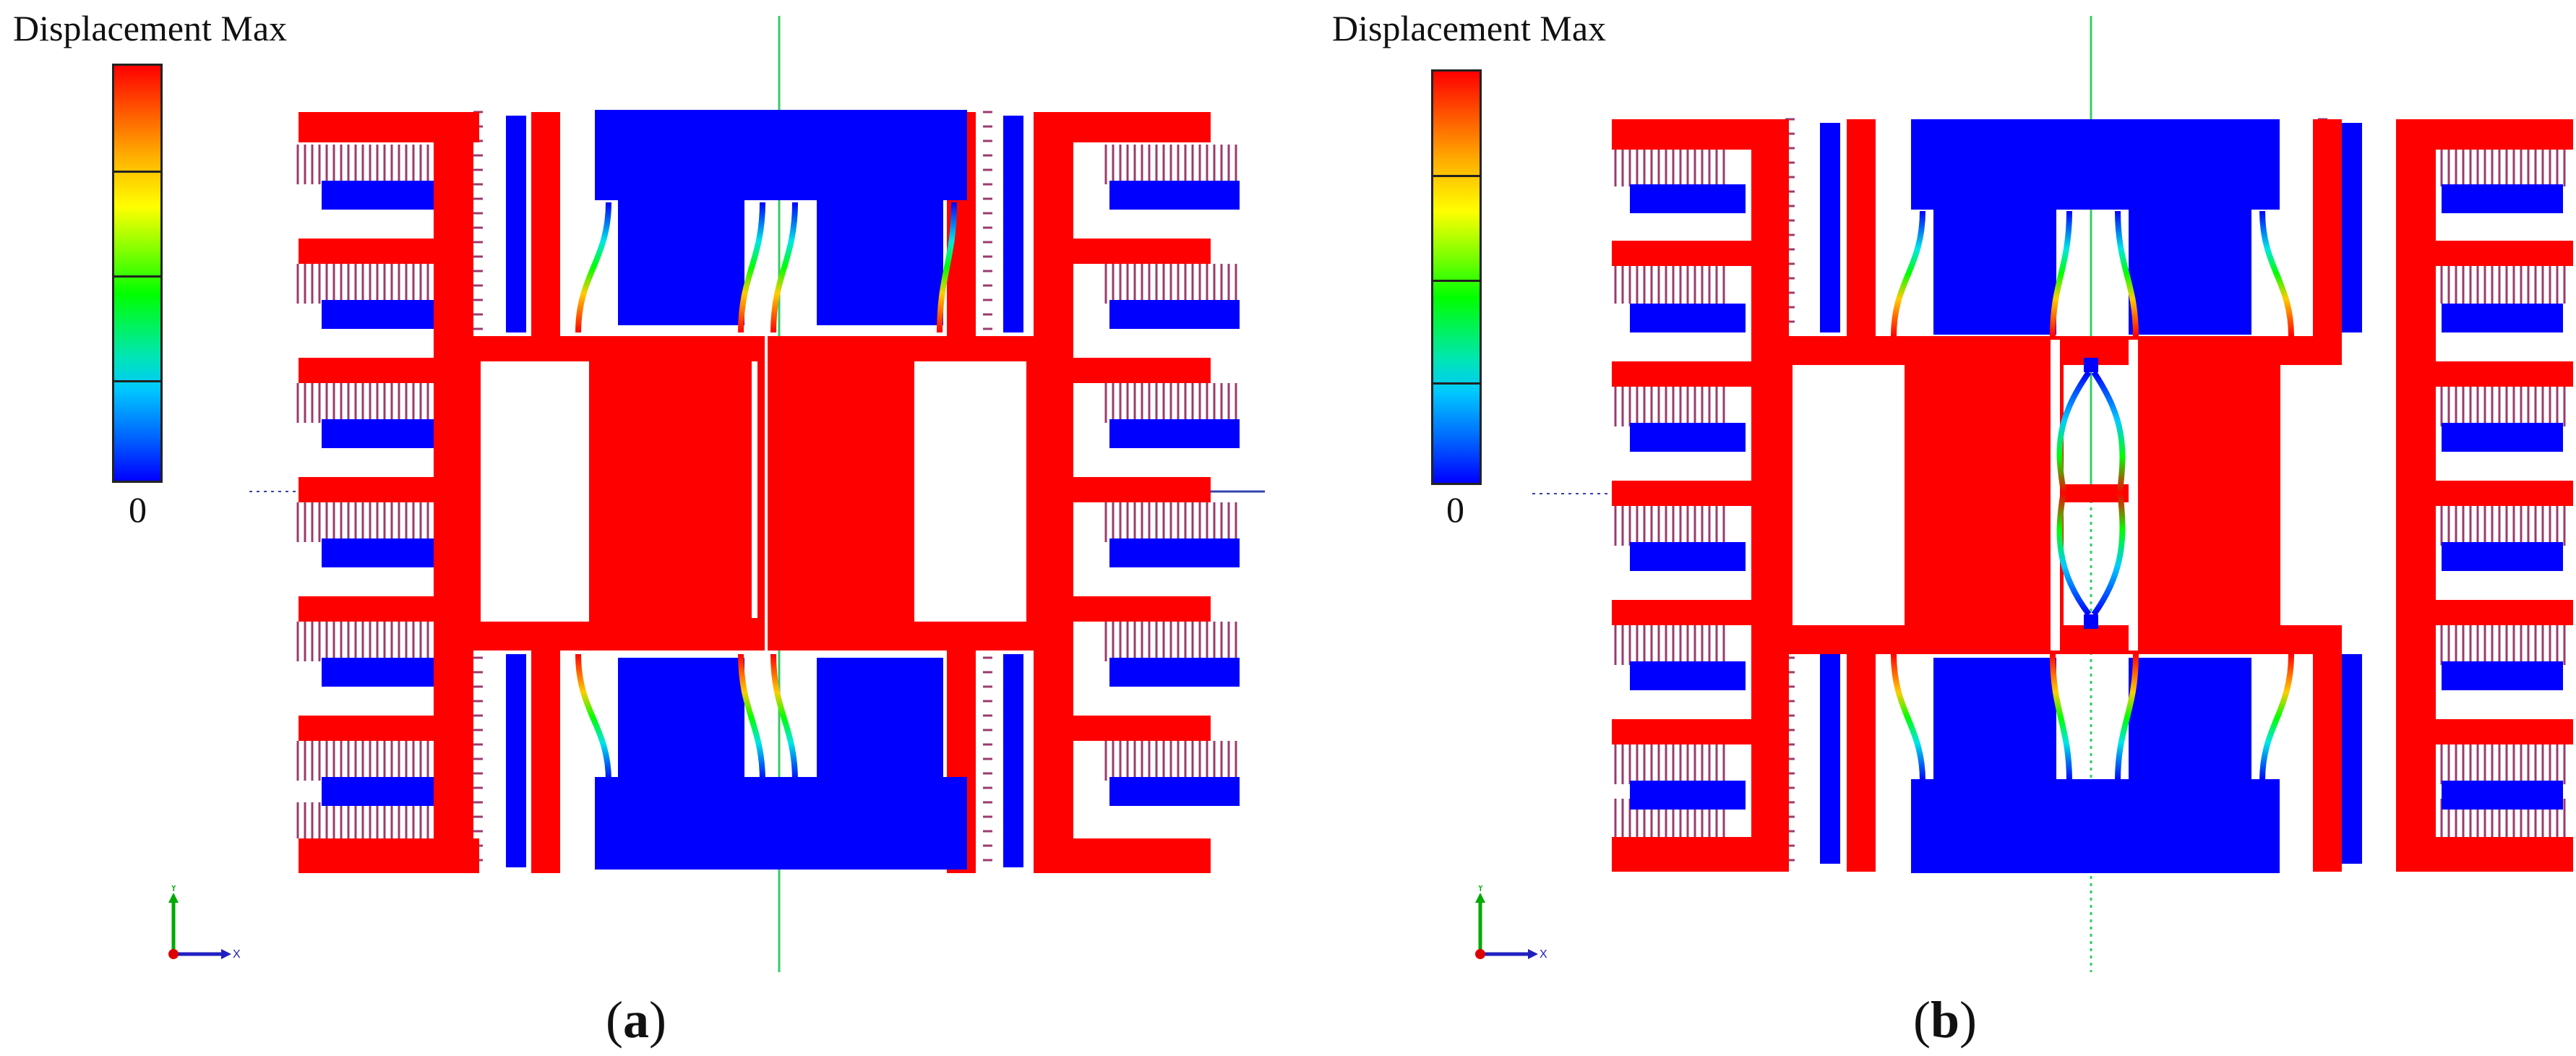 Image resolution: width=2576 pixels, height=1056 pixels. What do you see at coordinates (636, 1020) in the screenshot?
I see `caption-a: (a)` at bounding box center [636, 1020].